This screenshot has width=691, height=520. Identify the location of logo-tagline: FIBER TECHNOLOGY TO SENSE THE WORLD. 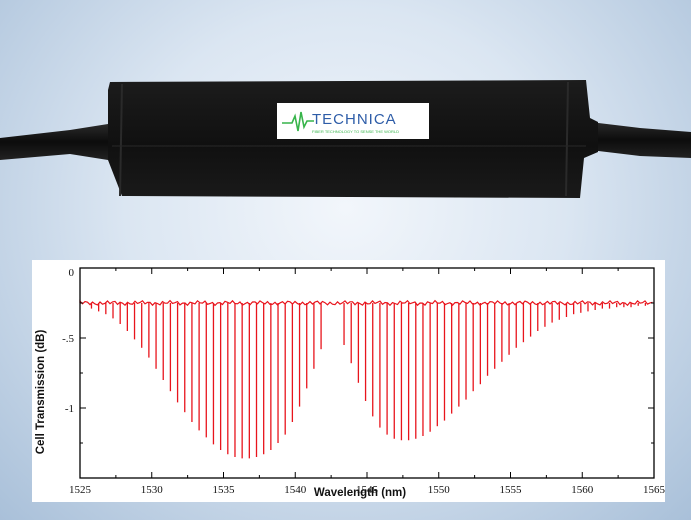
(355, 131).